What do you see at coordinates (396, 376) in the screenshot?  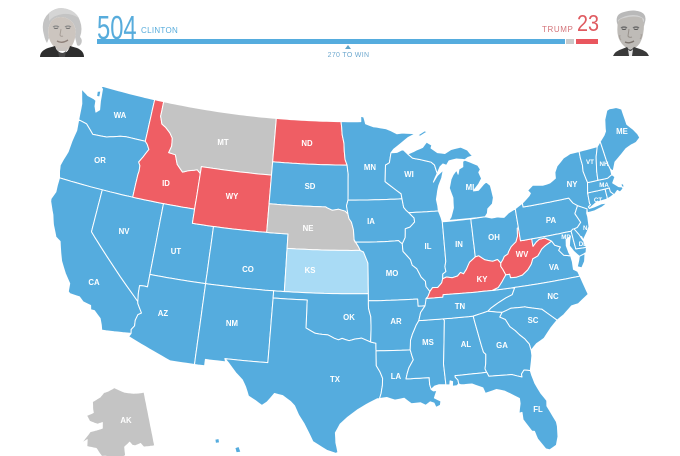 I see `svg-text: LA` at bounding box center [396, 376].